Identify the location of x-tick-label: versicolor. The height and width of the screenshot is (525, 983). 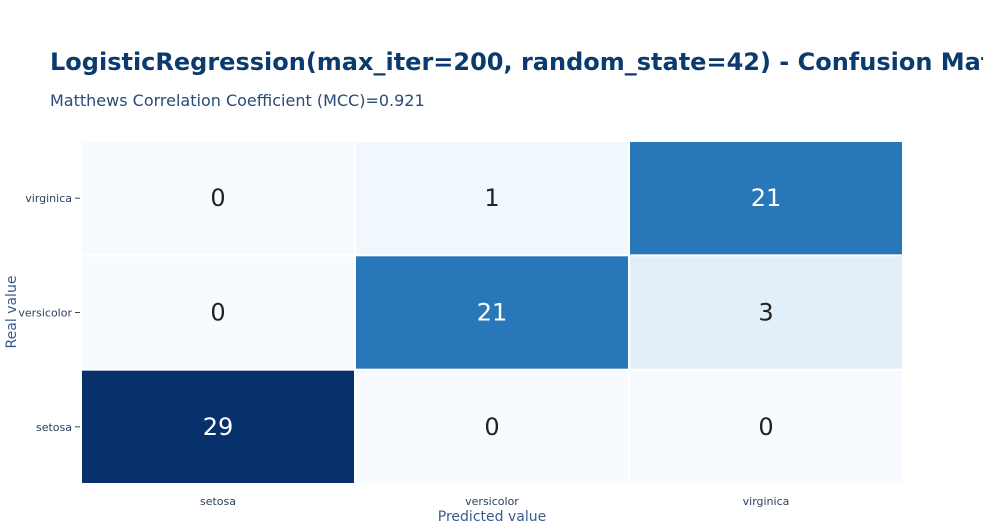
(492, 501).